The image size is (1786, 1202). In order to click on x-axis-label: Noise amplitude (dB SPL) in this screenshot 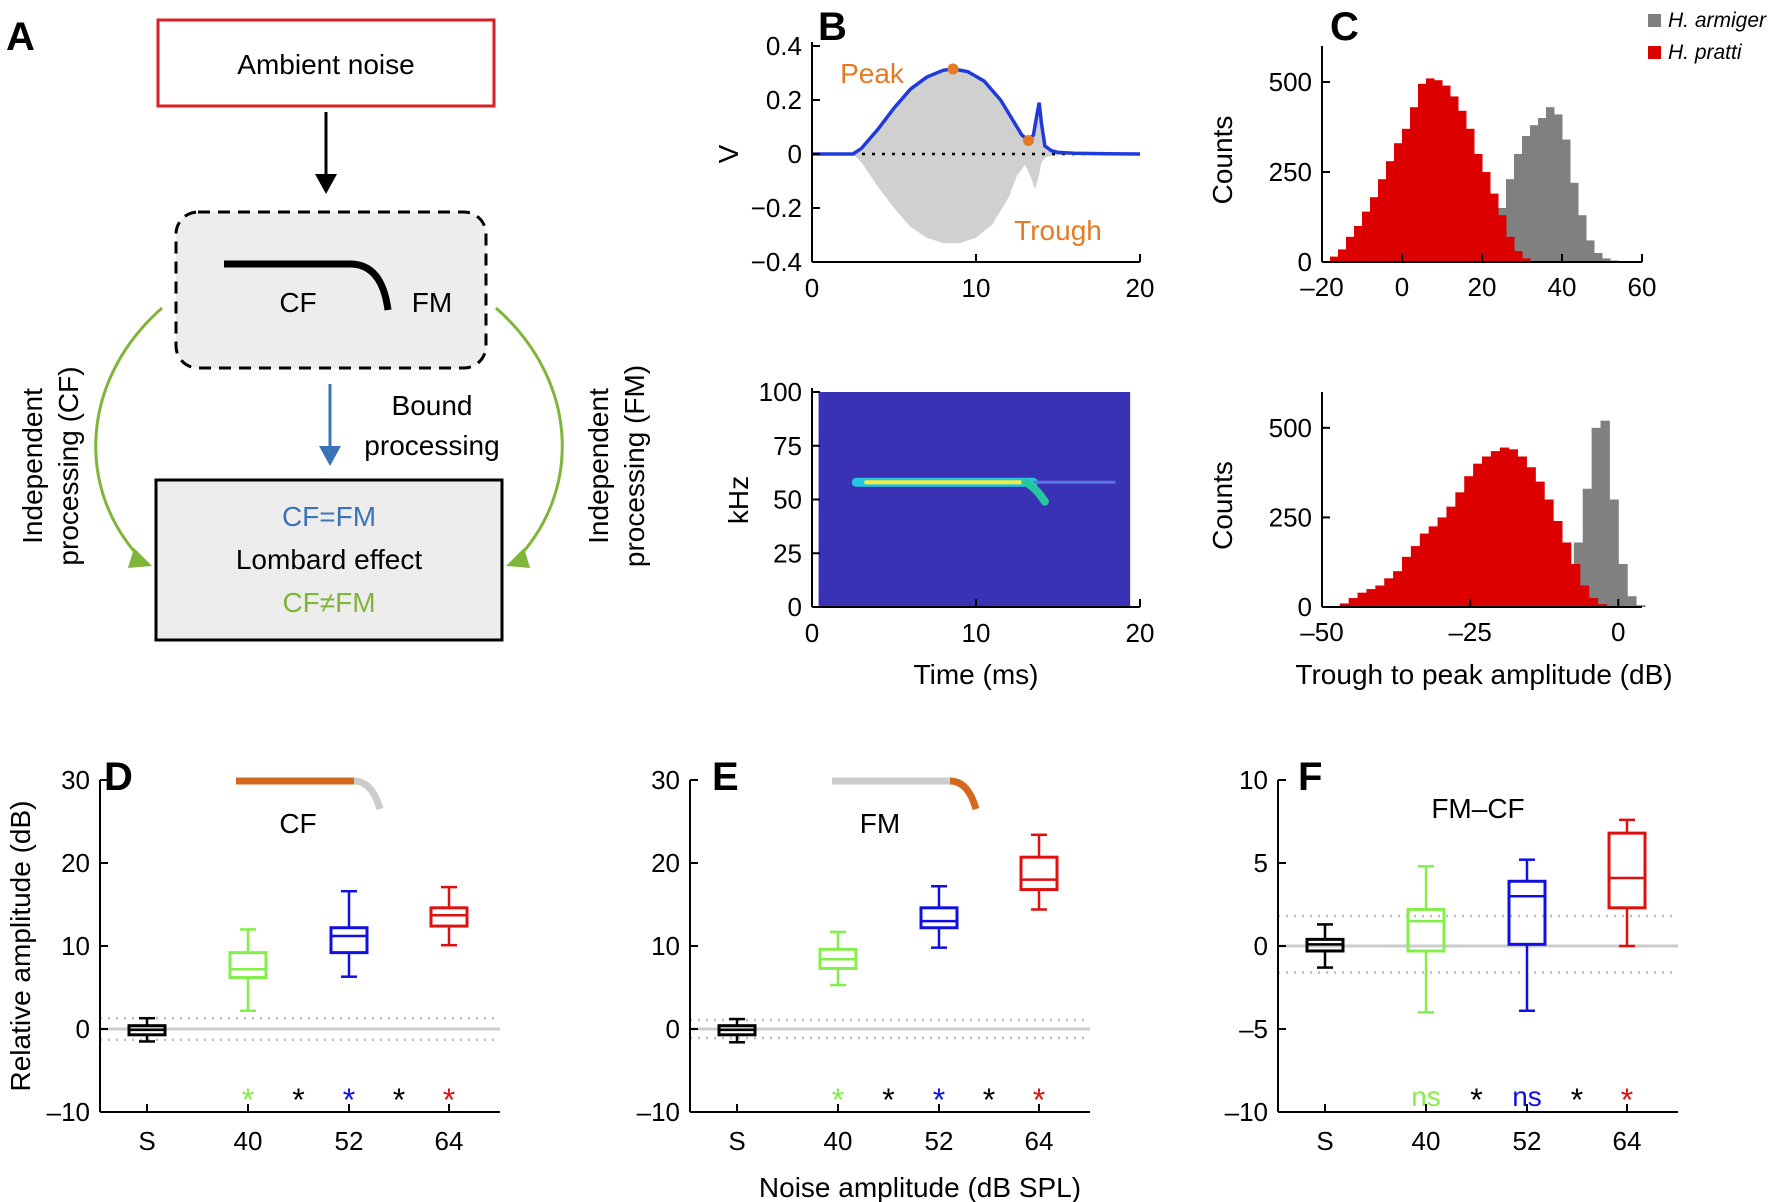, I will do `click(920, 1187)`.